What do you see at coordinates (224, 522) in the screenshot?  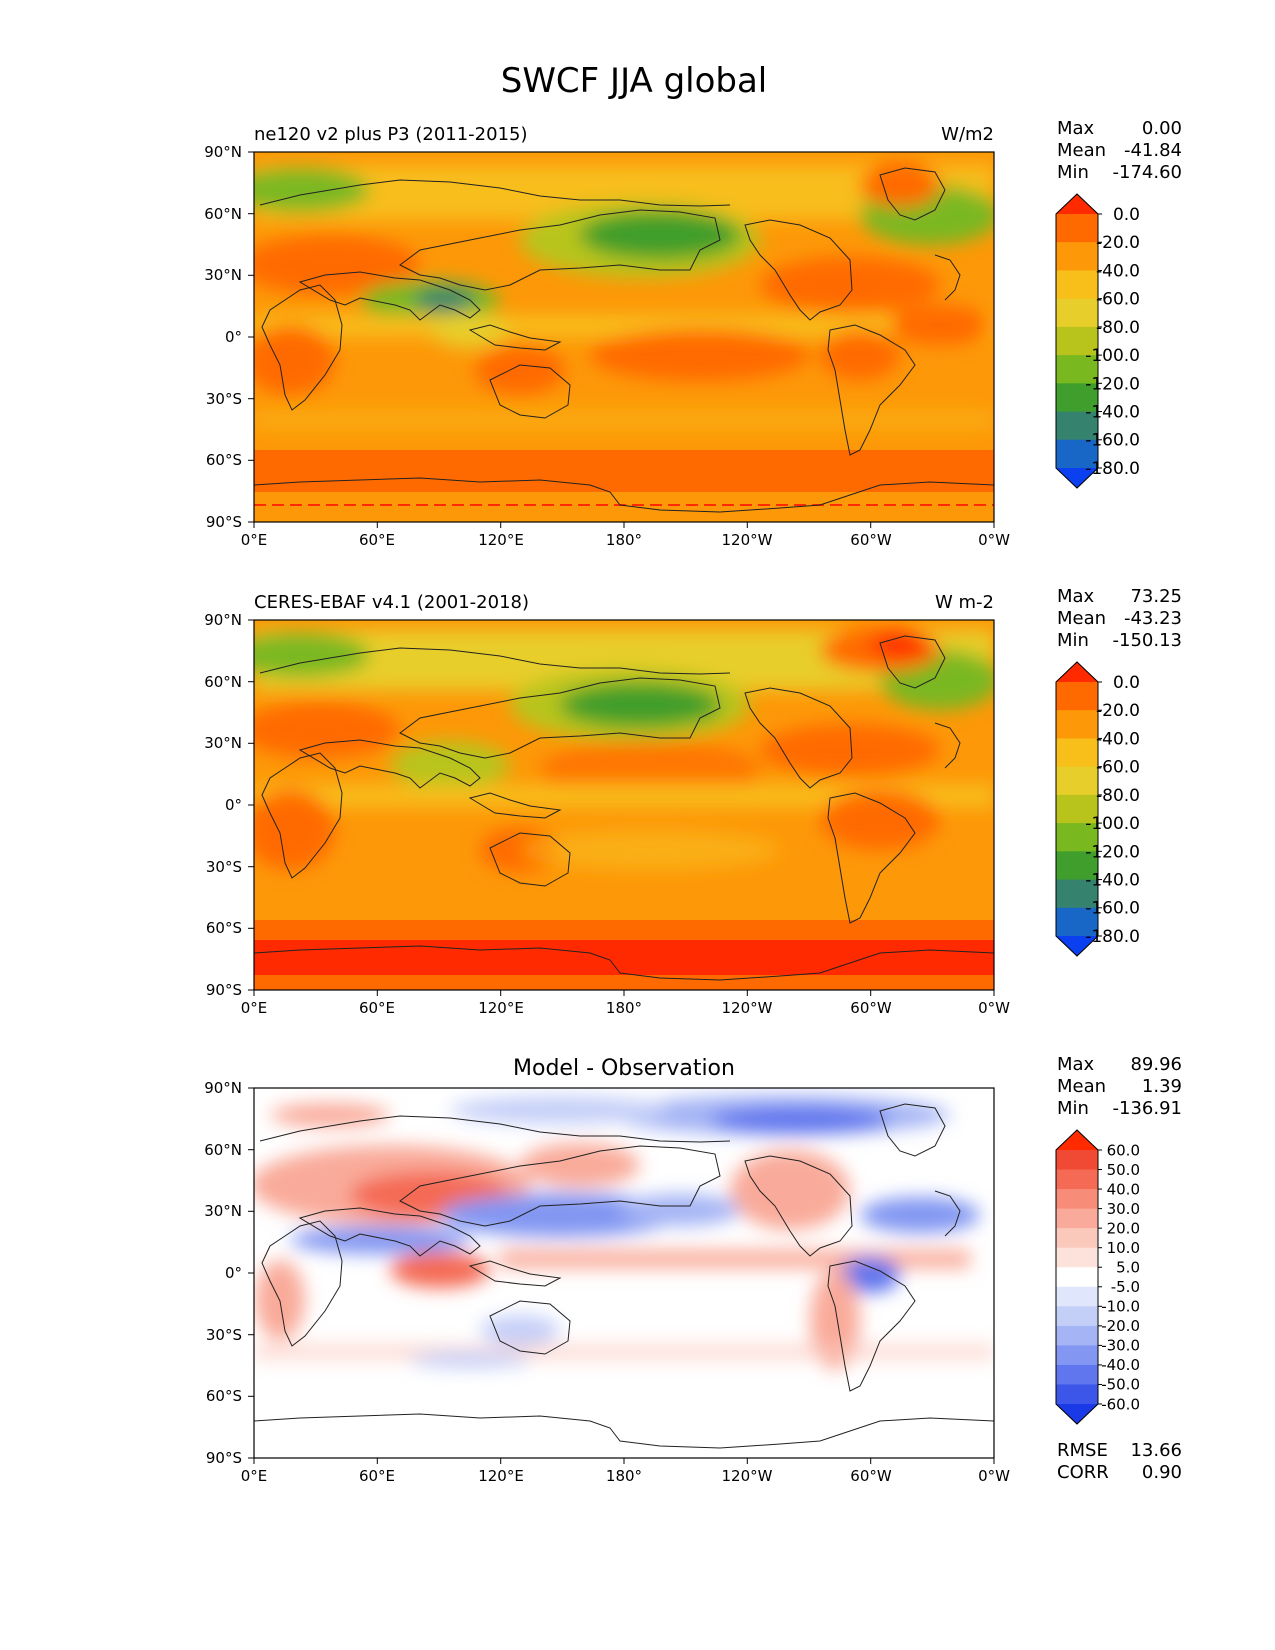 I see `lat-label: 90°S` at bounding box center [224, 522].